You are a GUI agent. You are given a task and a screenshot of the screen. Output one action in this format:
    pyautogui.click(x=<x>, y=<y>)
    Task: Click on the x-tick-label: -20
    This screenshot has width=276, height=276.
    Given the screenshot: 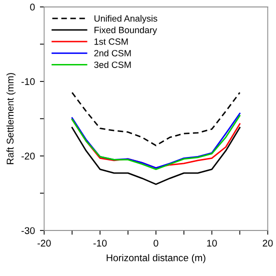 What is the action you would take?
    pyautogui.click(x=44, y=243)
    